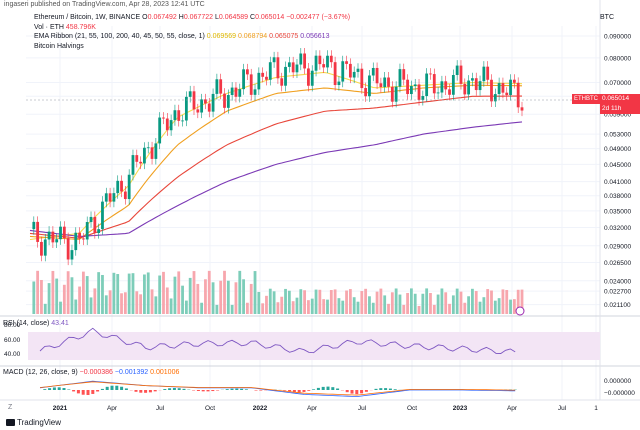  I want to click on zoom-label: Z, so click(10, 407).